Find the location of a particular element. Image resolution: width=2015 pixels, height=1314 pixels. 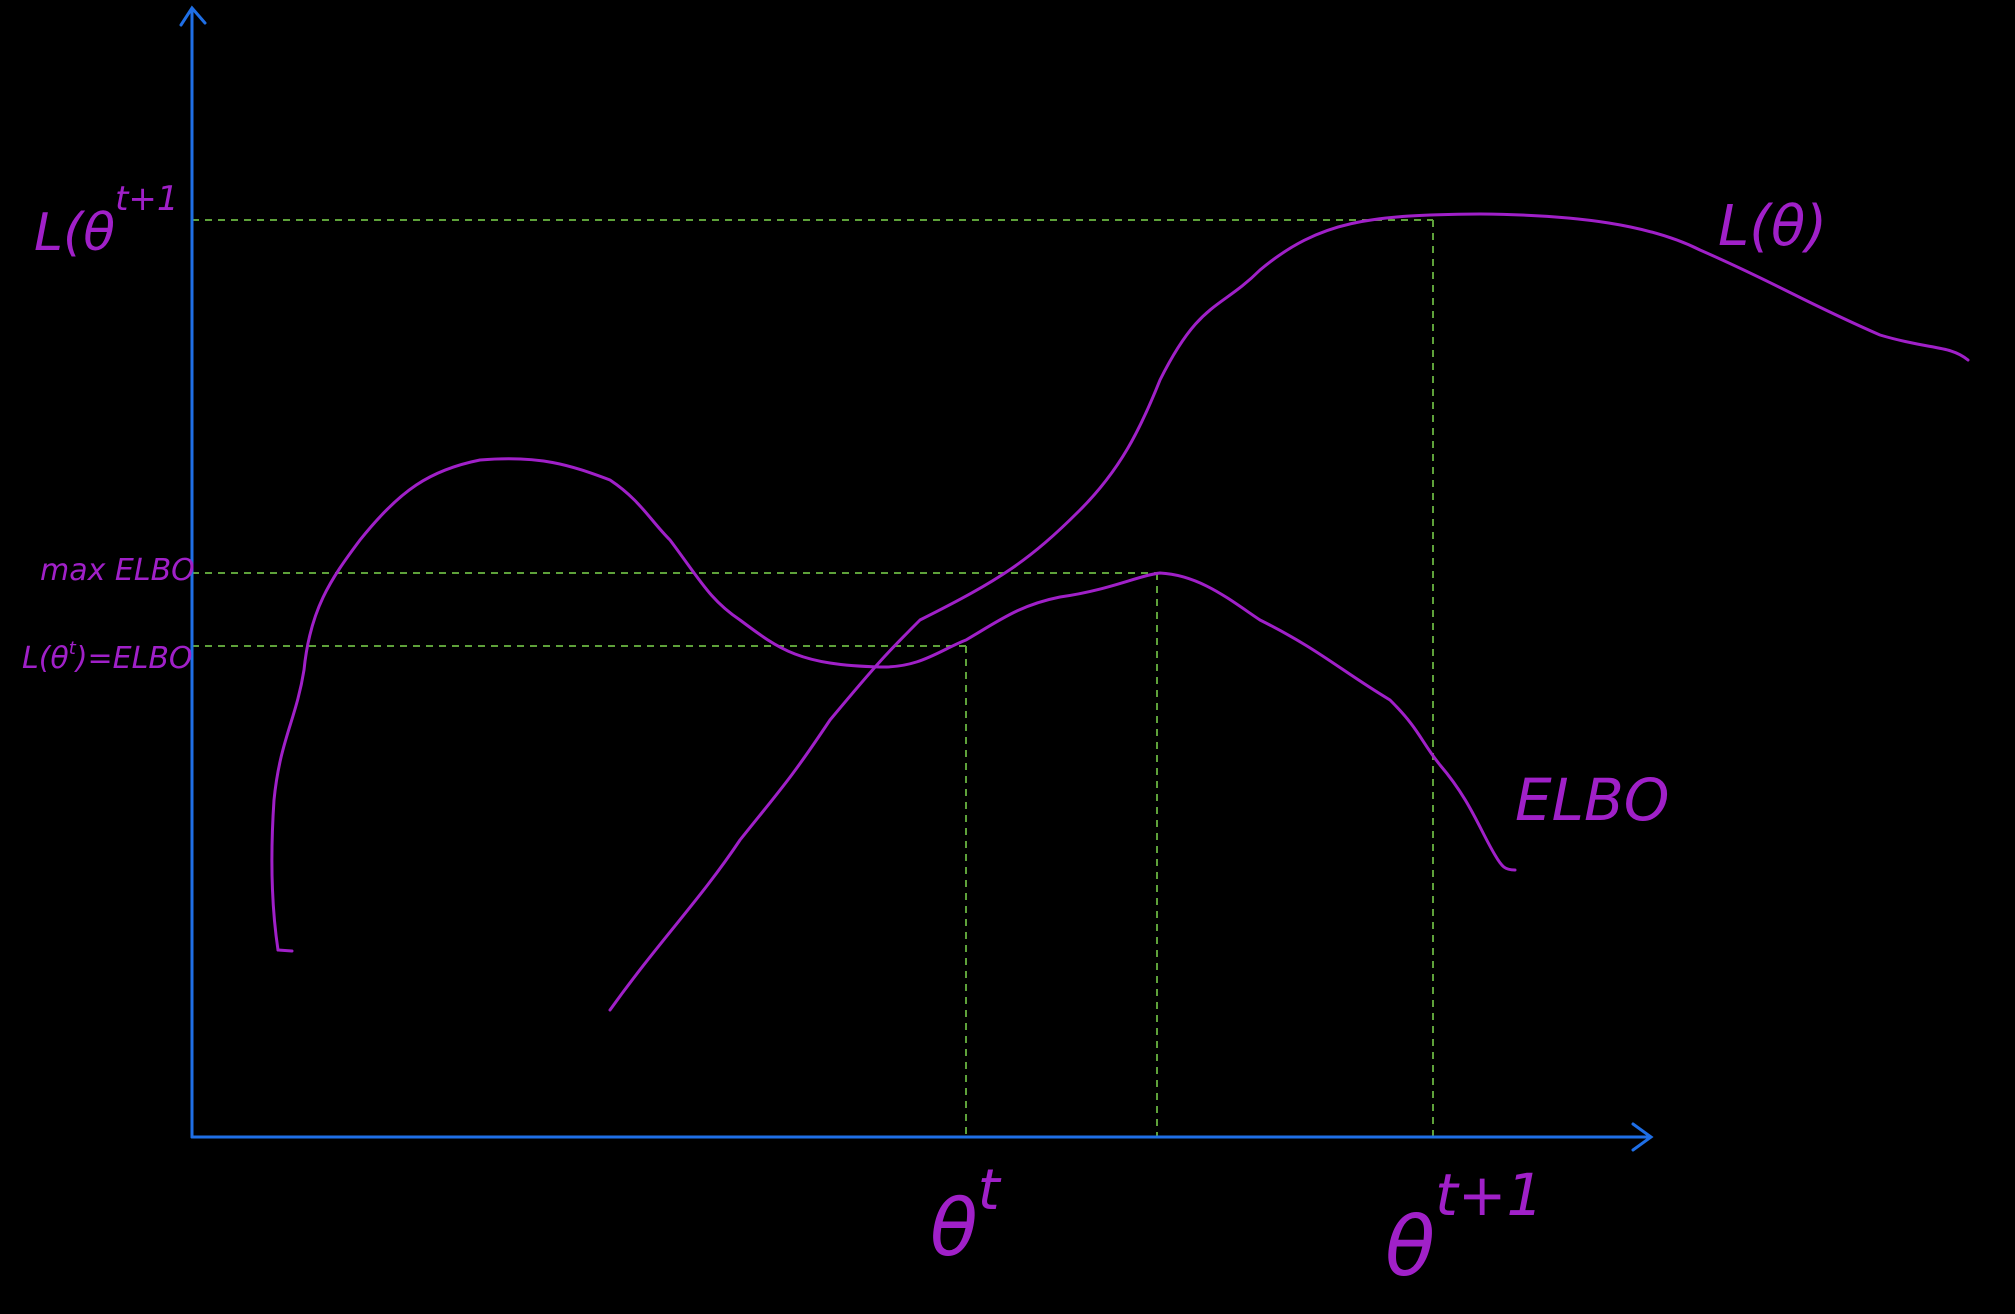

label-y-l-theta-t-sup: t is located at coordinates (73, 648).